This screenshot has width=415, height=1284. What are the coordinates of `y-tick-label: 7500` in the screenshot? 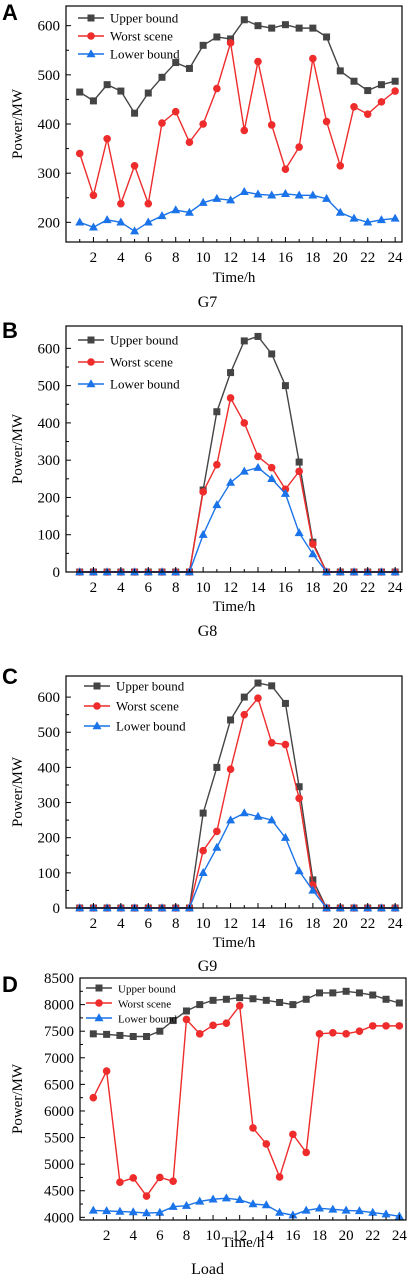 It's located at (59, 1032).